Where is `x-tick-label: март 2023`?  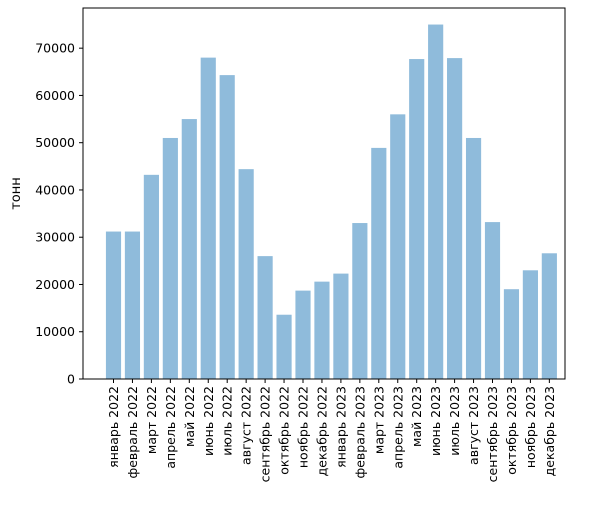 x-tick-label: март 2023 is located at coordinates (378, 420).